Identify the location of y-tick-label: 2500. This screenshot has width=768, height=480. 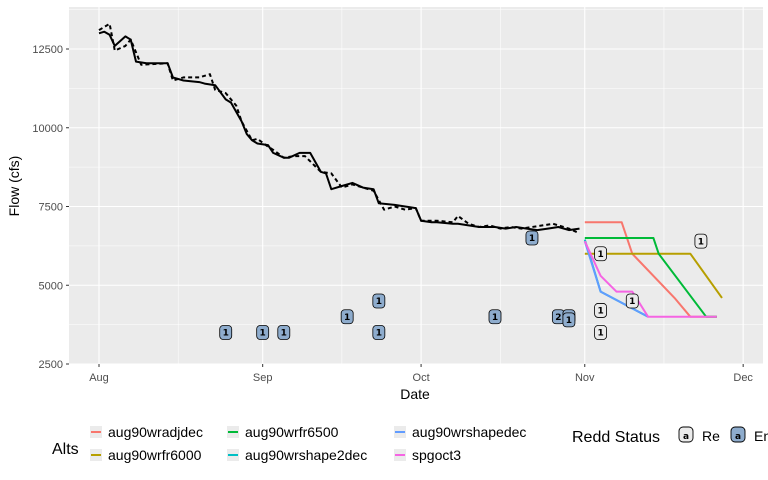
(51, 365).